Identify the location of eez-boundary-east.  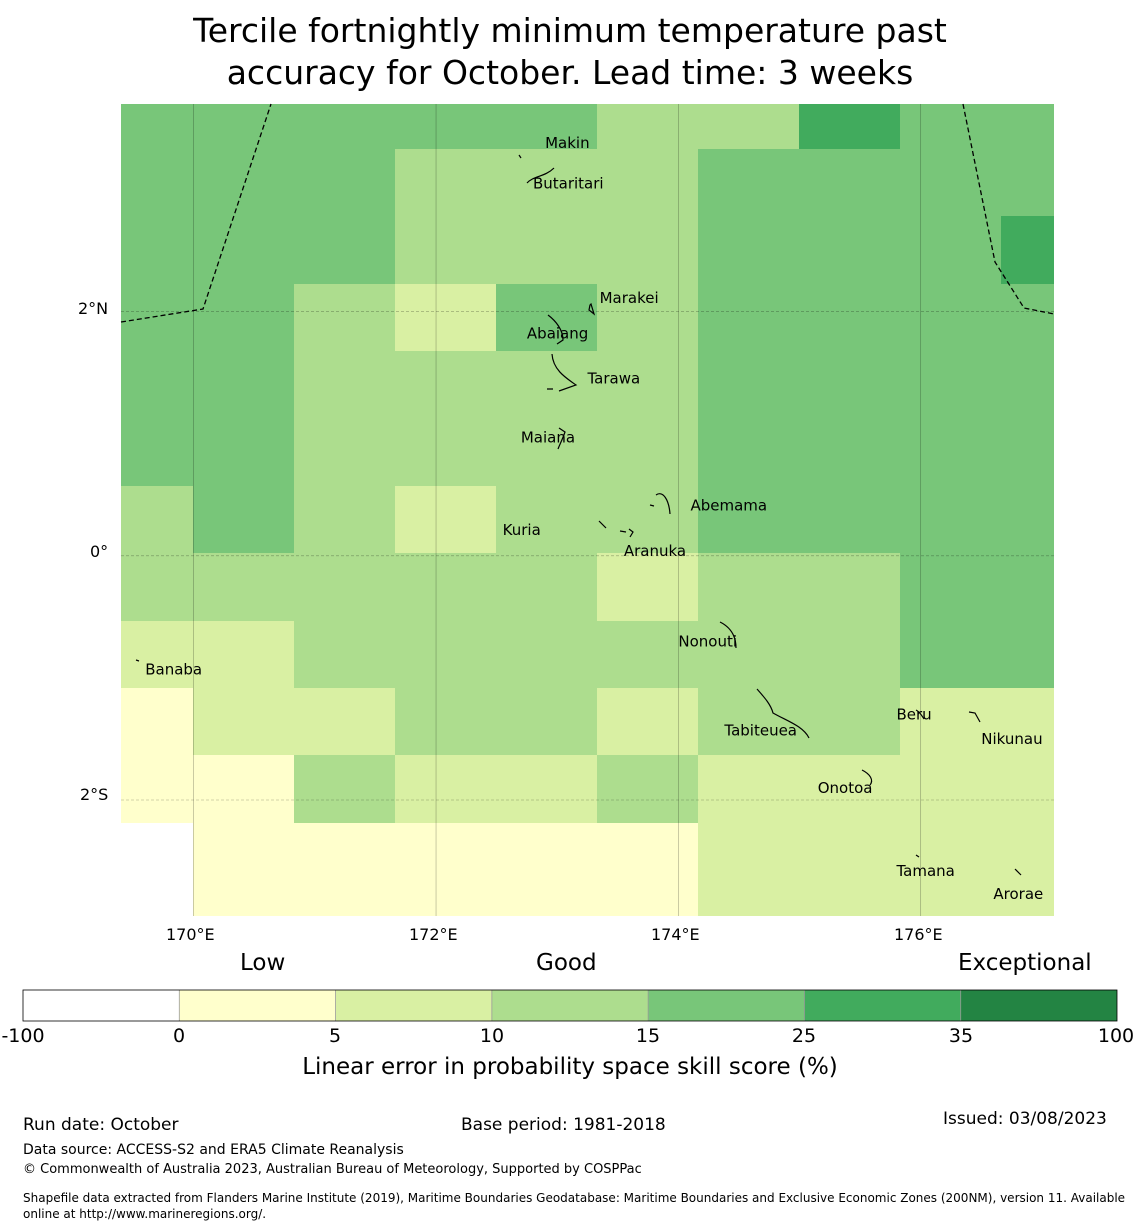
(1008, 209).